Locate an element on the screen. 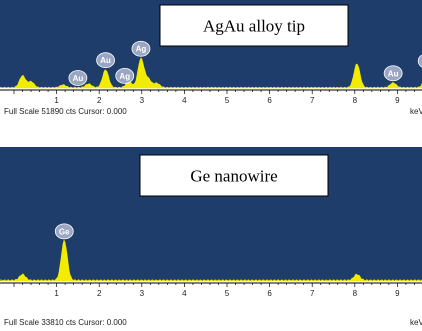  element-label: Ge is located at coordinates (64, 231).